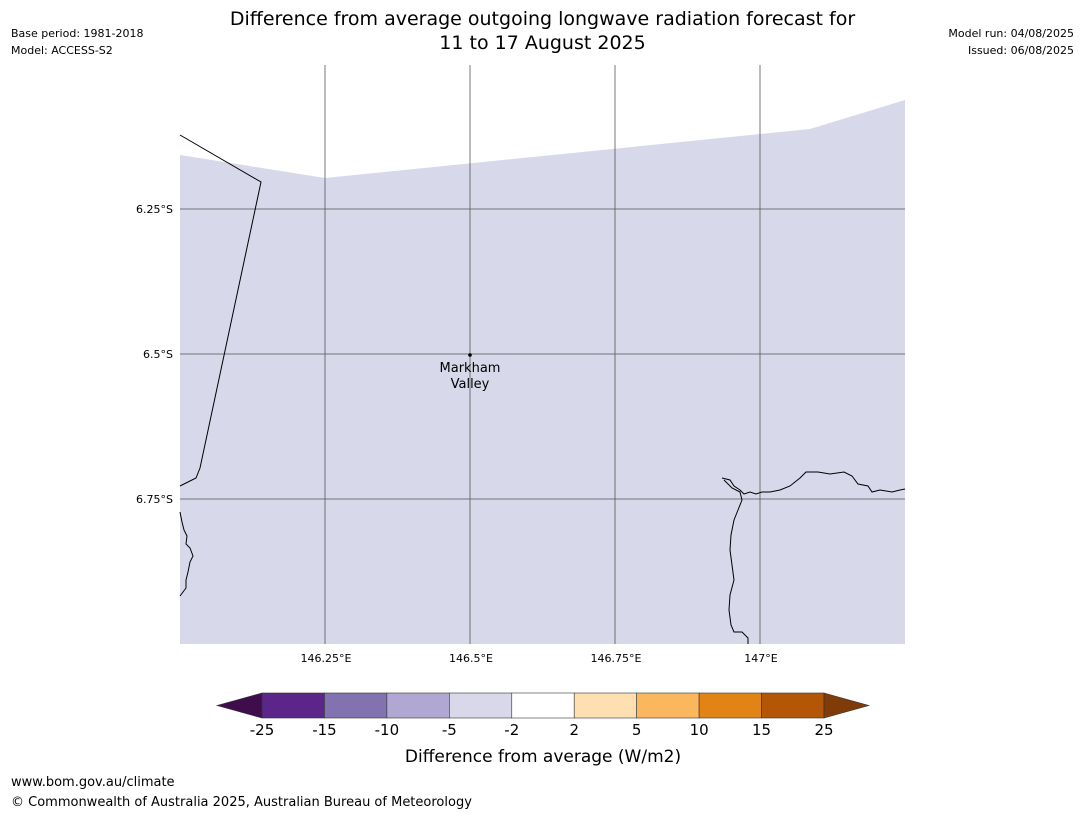 This screenshot has height=816, width=1085. I want to click on base-period: Base period: 1981-2018, so click(77, 33).